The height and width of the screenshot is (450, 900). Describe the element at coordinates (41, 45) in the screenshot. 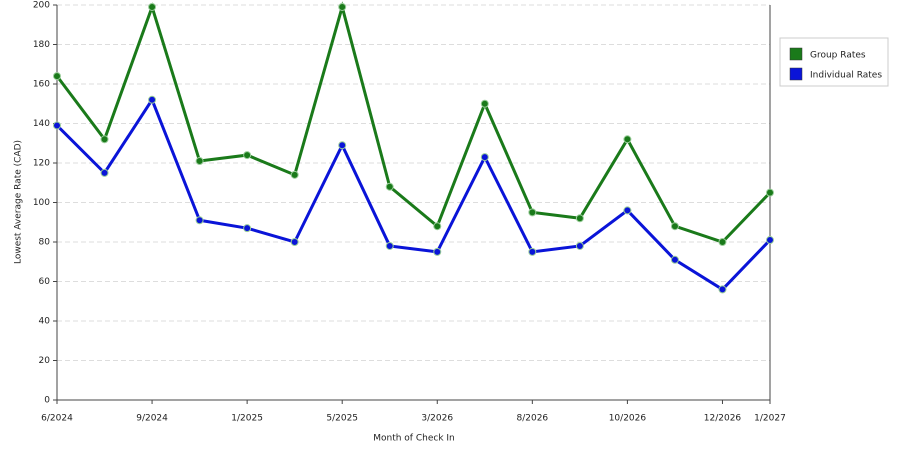

I see `y-tick-label: 180` at that location.